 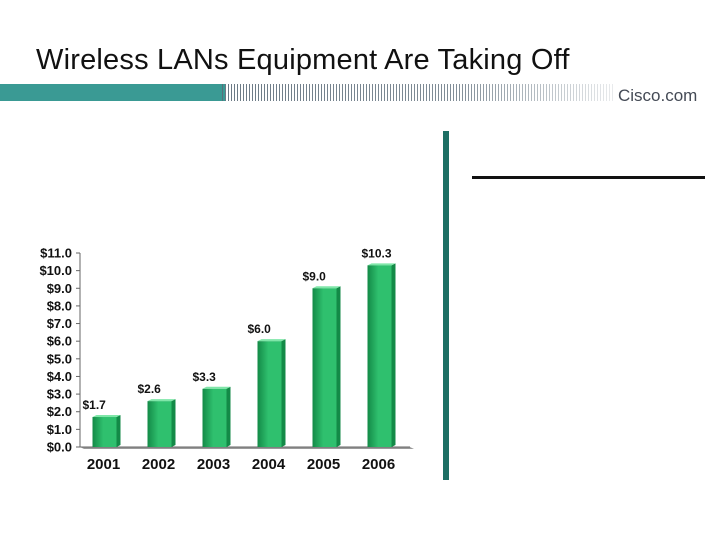 I want to click on y-tick-label: $10.0, so click(x=55, y=270).